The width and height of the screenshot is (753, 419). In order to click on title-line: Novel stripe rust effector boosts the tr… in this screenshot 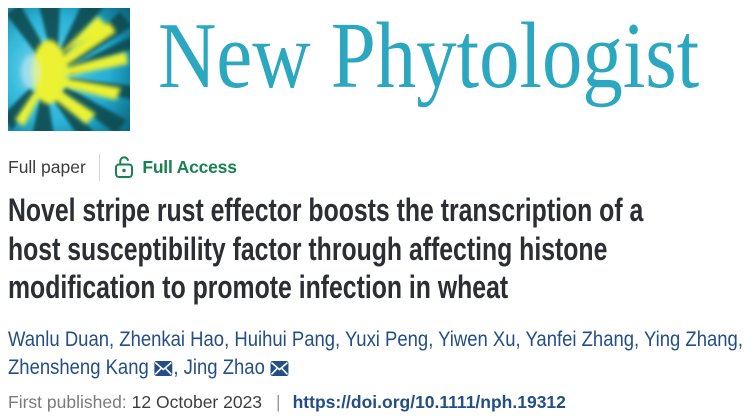, I will do `click(326, 210)`.